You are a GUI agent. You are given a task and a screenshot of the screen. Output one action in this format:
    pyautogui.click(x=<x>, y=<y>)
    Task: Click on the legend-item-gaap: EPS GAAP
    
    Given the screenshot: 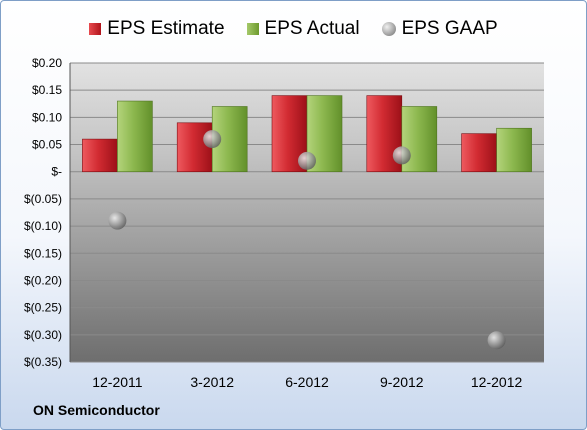 What is the action you would take?
    pyautogui.click(x=439, y=29)
    